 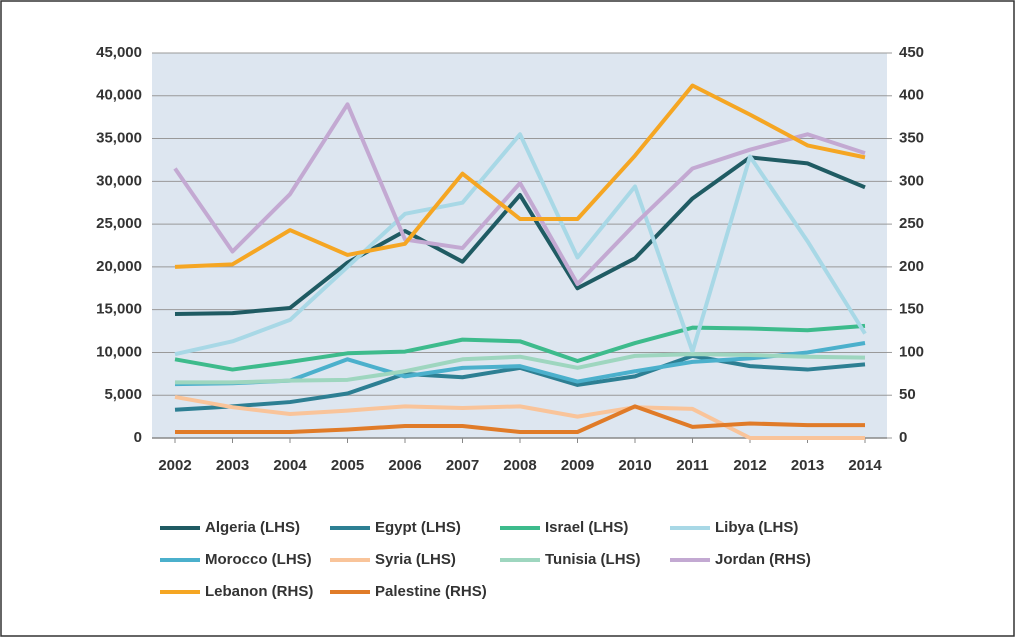 What do you see at coordinates (418, 527) in the screenshot?
I see `legend-label: Egypt (LHS)` at bounding box center [418, 527].